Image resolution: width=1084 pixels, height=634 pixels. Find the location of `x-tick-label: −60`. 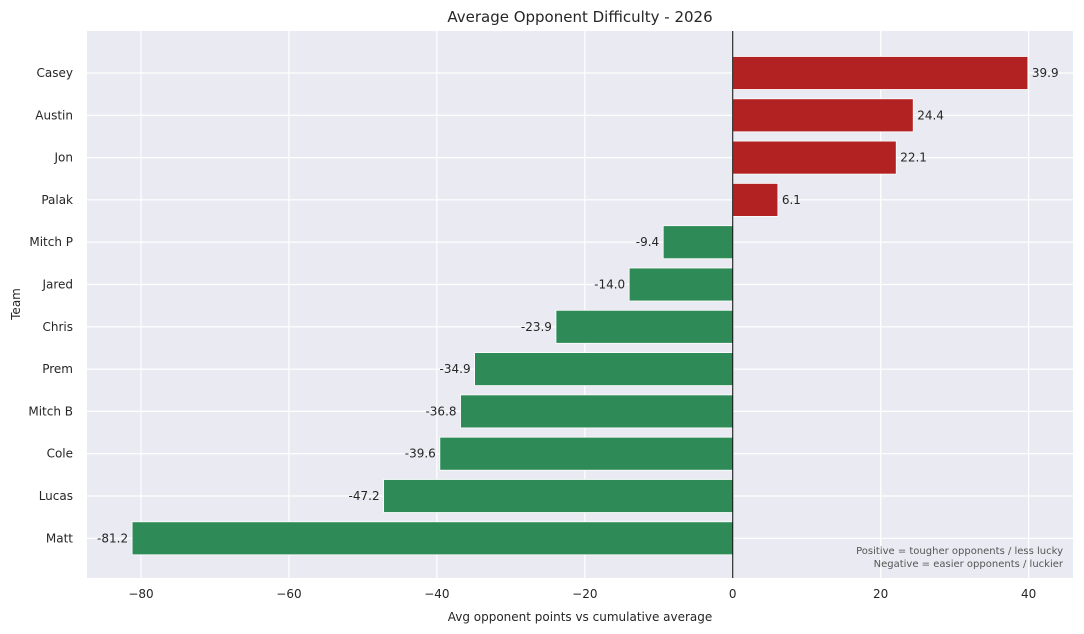

x-tick-label: −60 is located at coordinates (288, 594).